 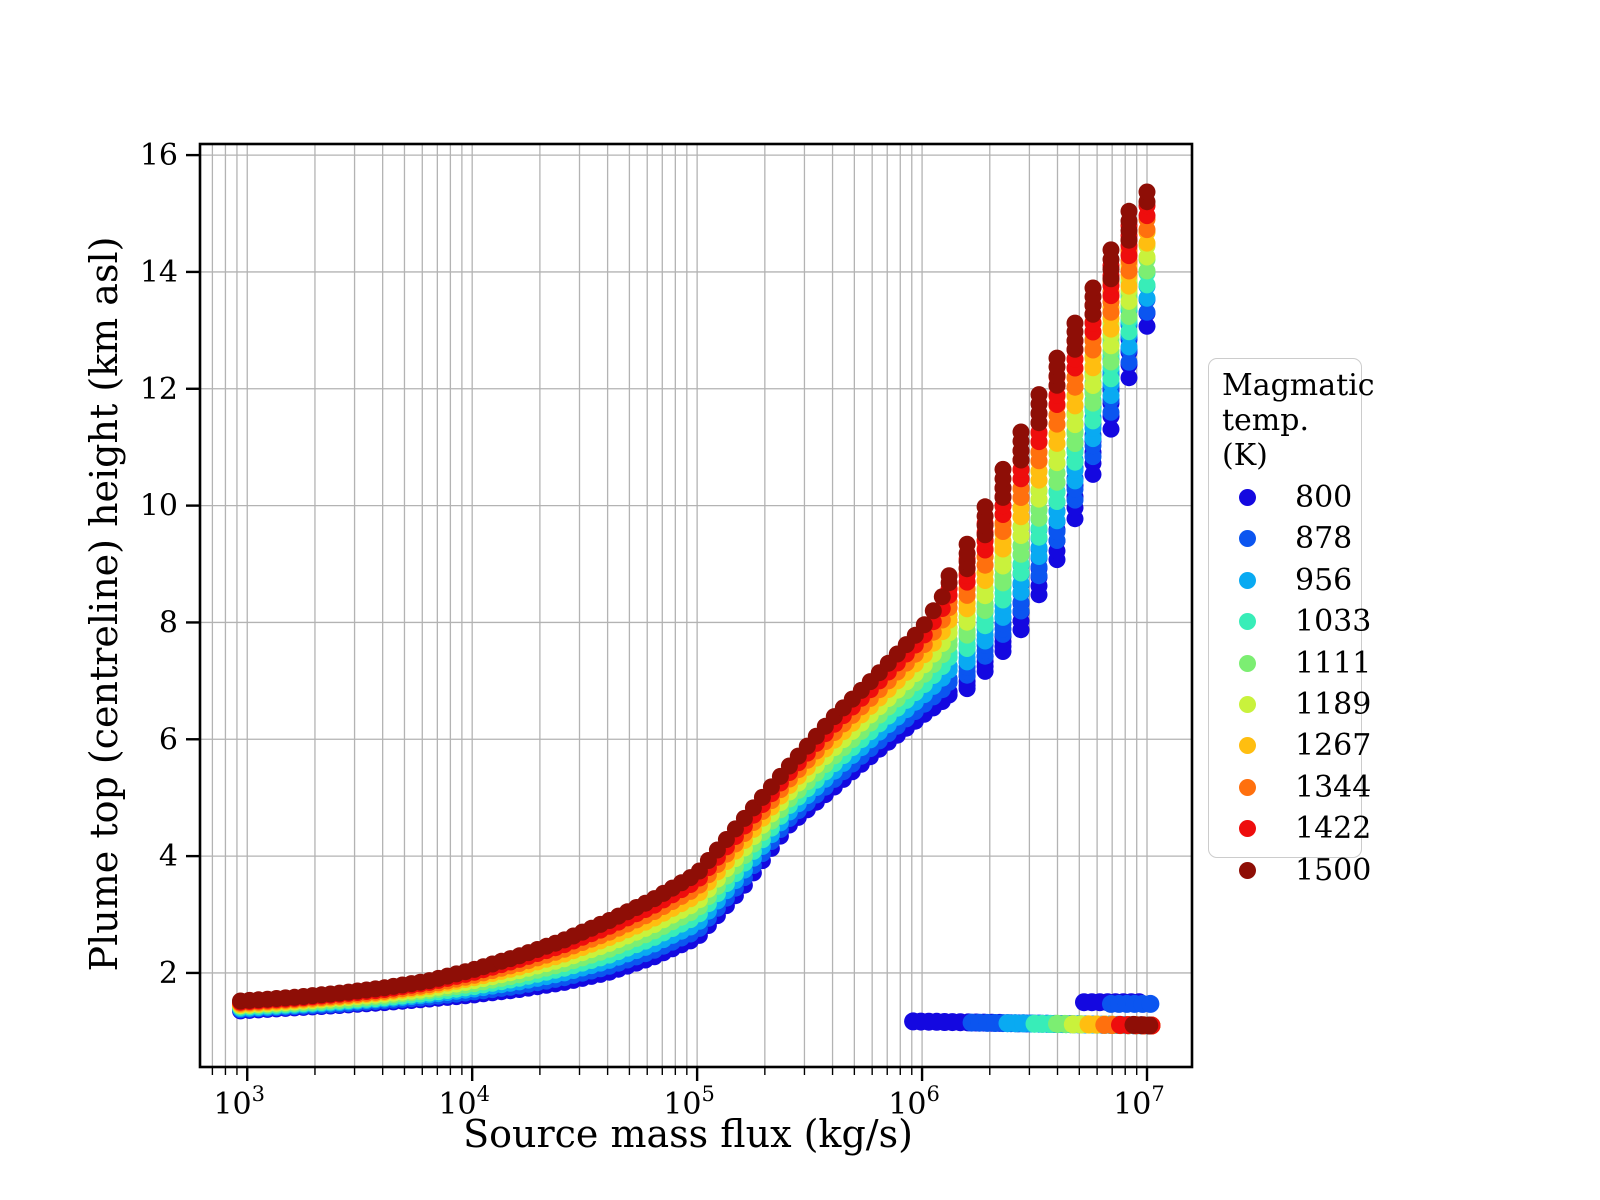 I want to click on series-1500-collapse-points, so click(x=1141, y=1025).